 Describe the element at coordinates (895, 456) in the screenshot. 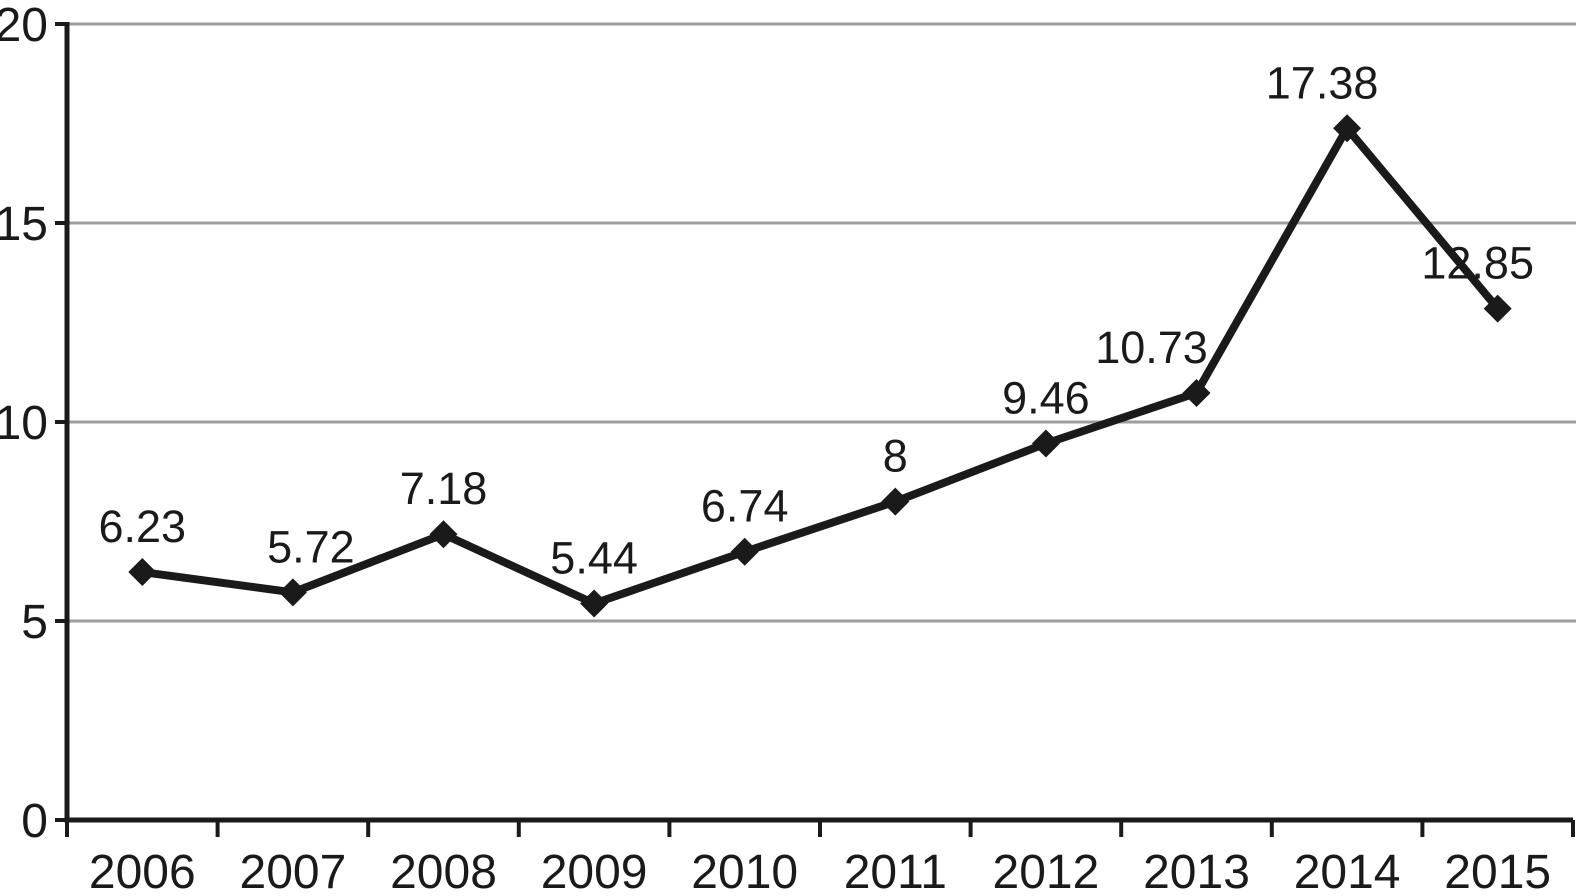

I see `data-point-label: 8` at that location.